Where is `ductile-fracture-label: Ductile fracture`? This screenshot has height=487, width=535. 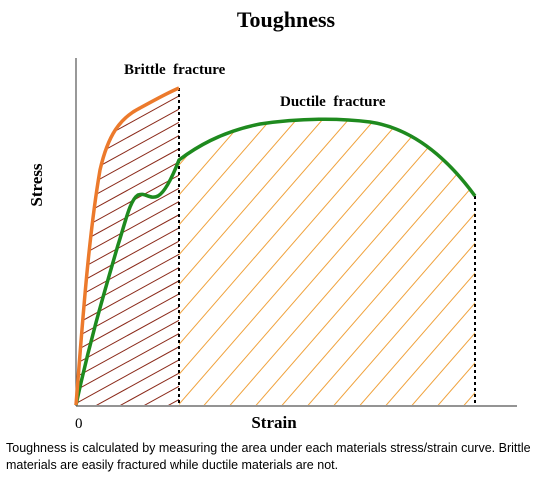 ductile-fracture-label: Ductile fracture is located at coordinates (333, 102).